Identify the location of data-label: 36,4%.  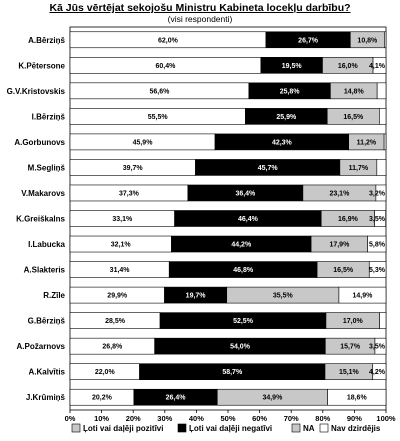
(245, 193).